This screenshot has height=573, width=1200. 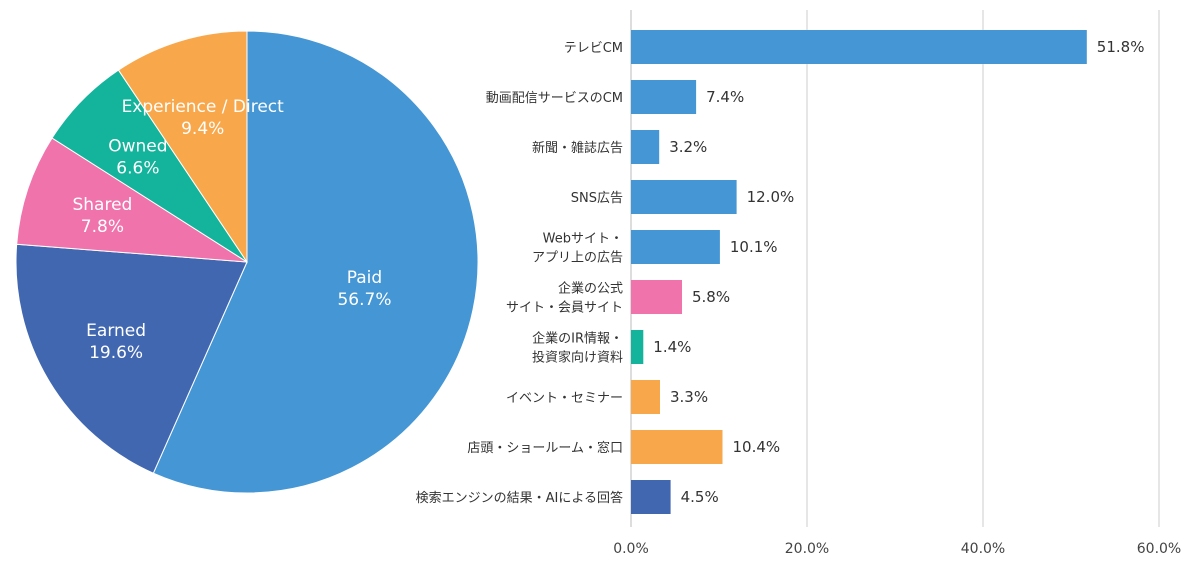 I want to click on pie-label-shared: Shared, so click(x=102, y=205).